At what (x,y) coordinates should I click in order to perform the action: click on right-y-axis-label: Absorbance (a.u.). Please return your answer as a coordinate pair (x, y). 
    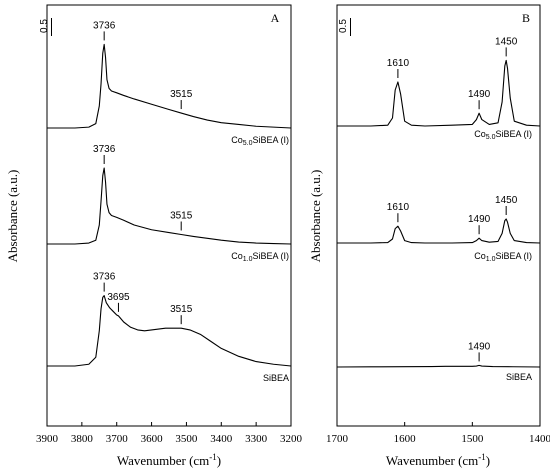
    Looking at the image, I should click on (315, 216).